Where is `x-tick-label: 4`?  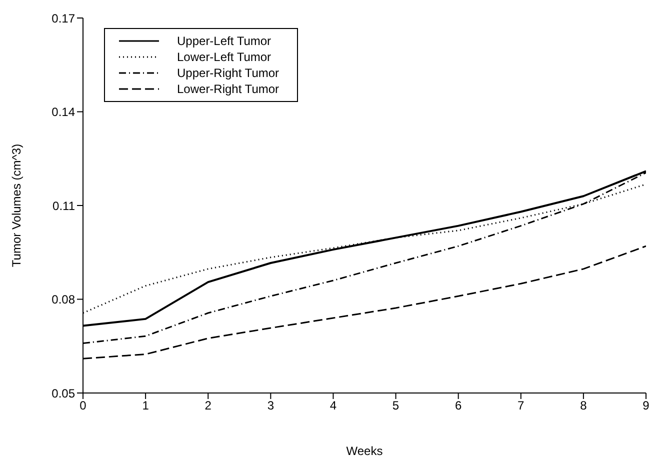 x-tick-label: 4 is located at coordinates (333, 405).